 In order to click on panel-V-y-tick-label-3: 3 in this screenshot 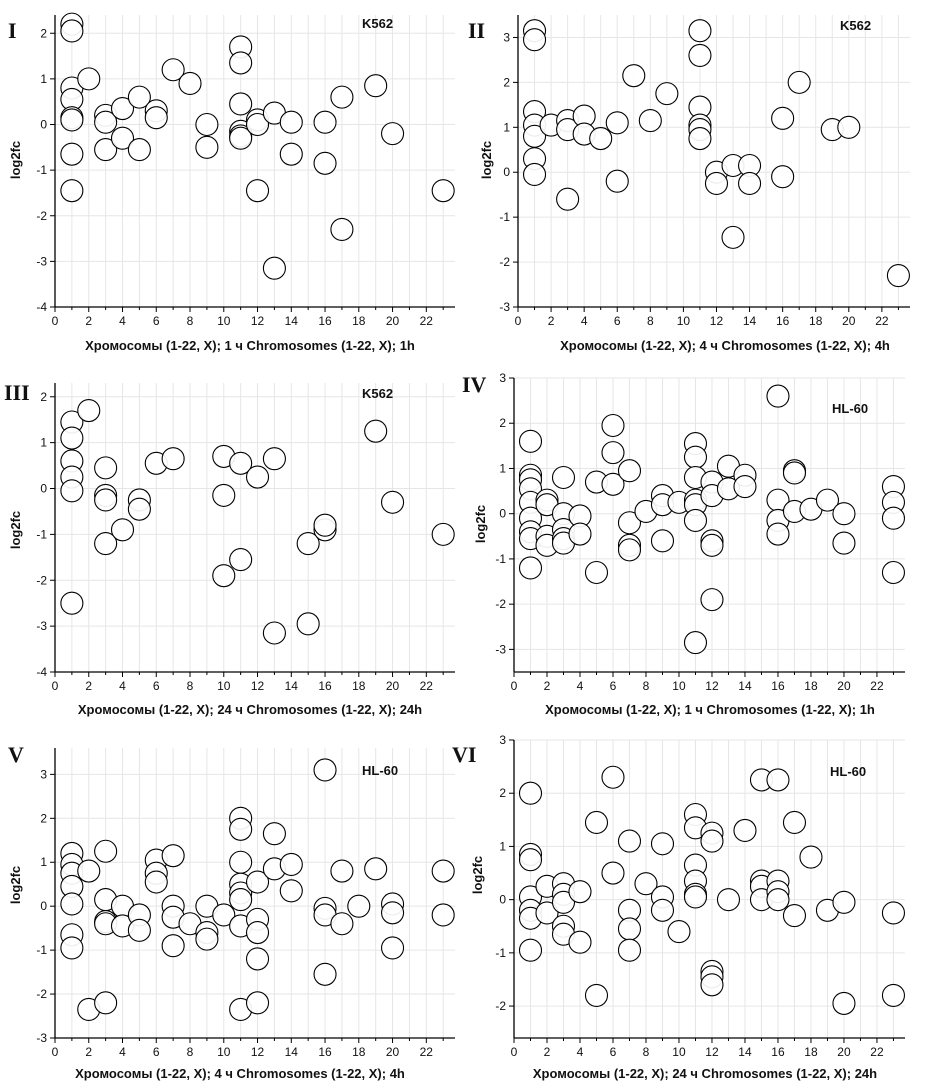, I will do `click(43, 774)`.